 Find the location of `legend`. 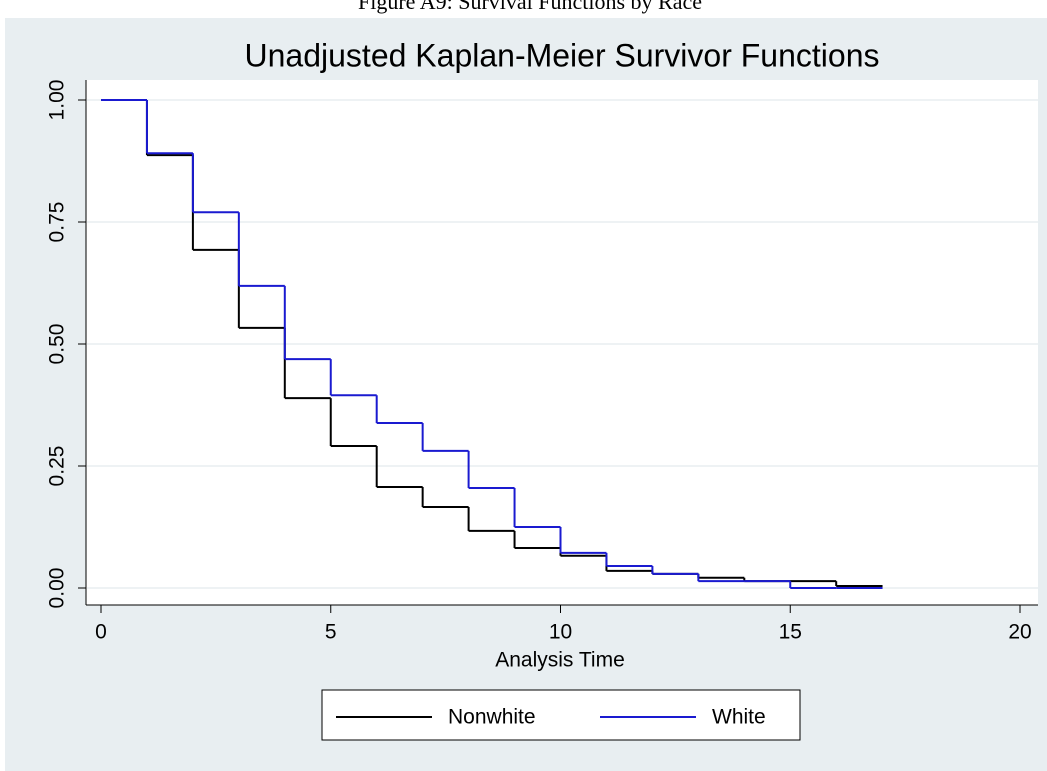

legend is located at coordinates (561, 715).